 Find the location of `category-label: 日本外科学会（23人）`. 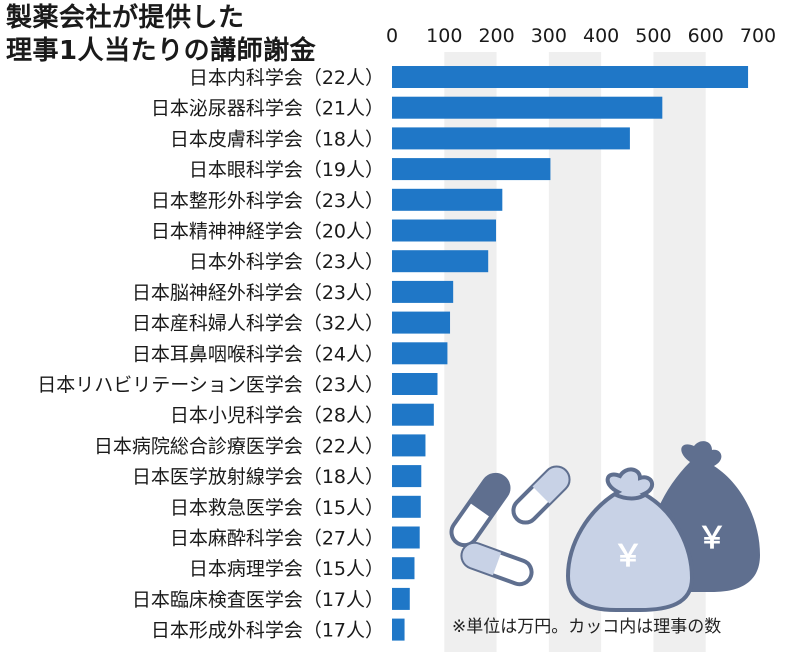

category-label: 日本外科学会（23人） is located at coordinates (286, 262).